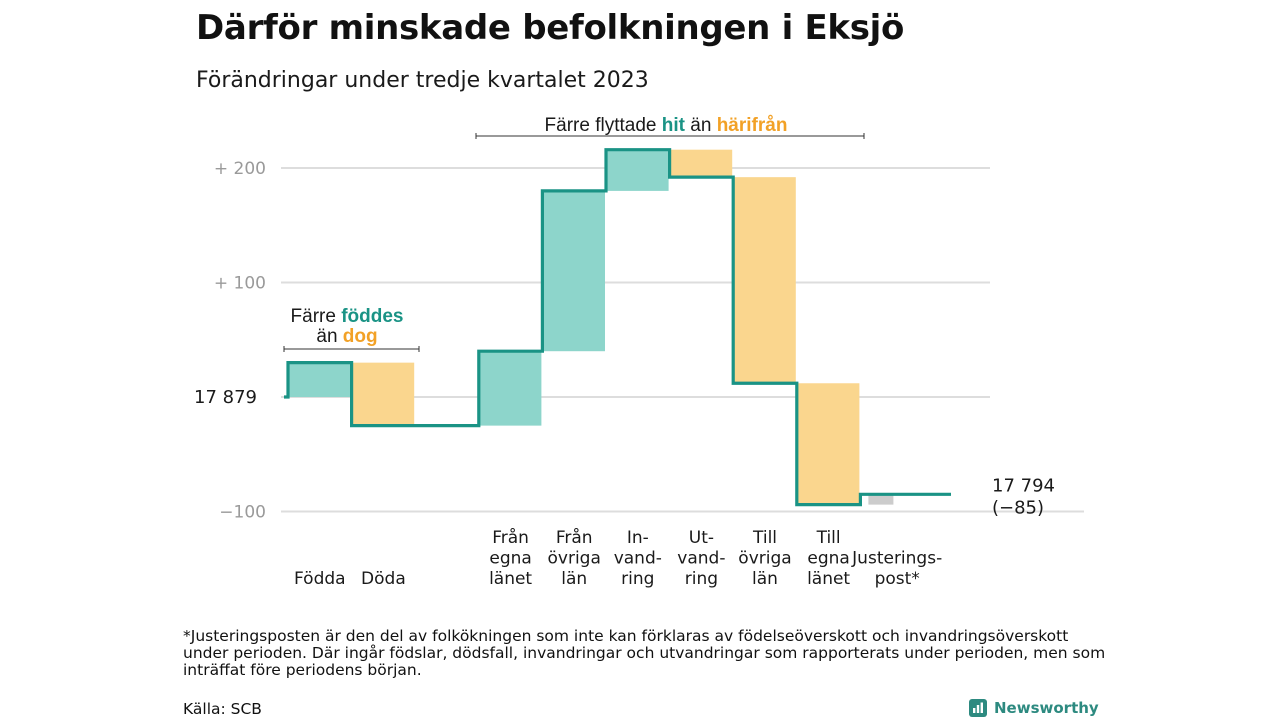 The image size is (1280, 720). What do you see at coordinates (1018, 507) in the screenshot?
I see `end-change-label: (−85)` at bounding box center [1018, 507].